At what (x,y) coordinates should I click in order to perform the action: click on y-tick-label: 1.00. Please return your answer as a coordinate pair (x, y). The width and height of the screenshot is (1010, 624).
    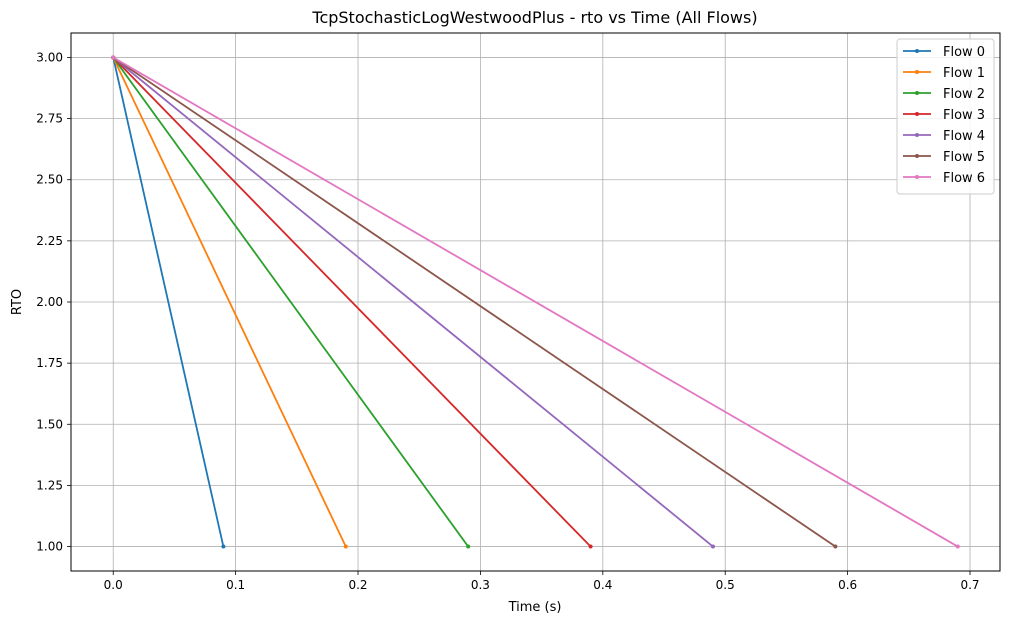
    Looking at the image, I should click on (49, 547).